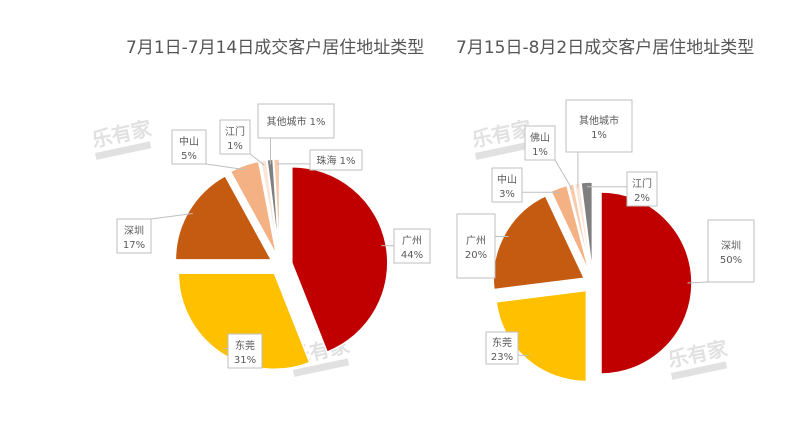 The width and height of the screenshot is (800, 445). What do you see at coordinates (502, 357) in the screenshot?
I see `callout-percent: 23%` at bounding box center [502, 357].